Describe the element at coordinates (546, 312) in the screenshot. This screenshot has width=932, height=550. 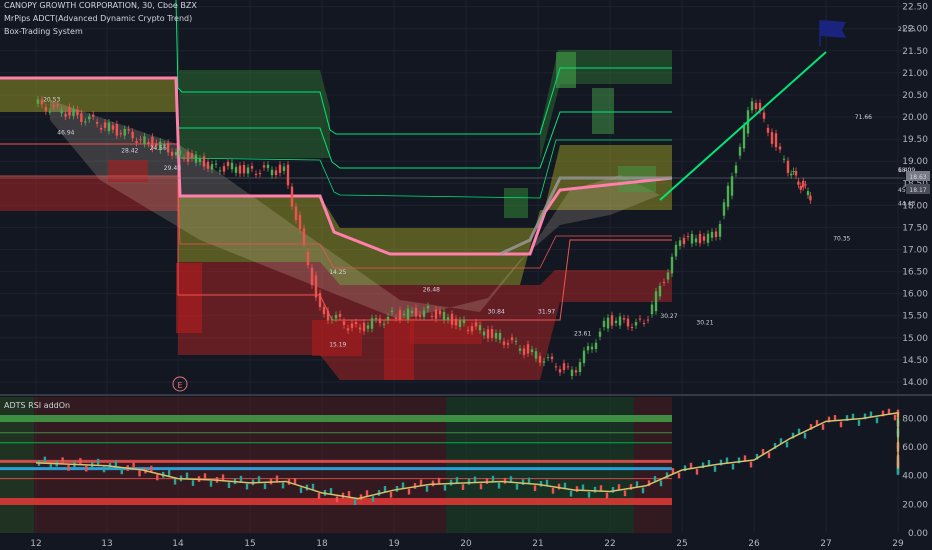
I see `value-label-9: 31.97` at that location.